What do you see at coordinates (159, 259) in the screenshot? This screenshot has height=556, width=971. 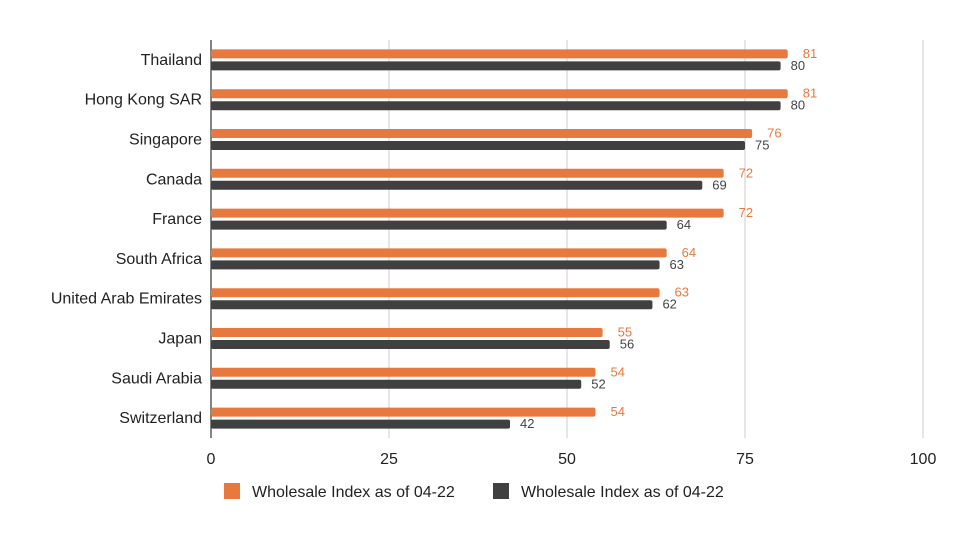 I see `category-label: South Africa` at bounding box center [159, 259].